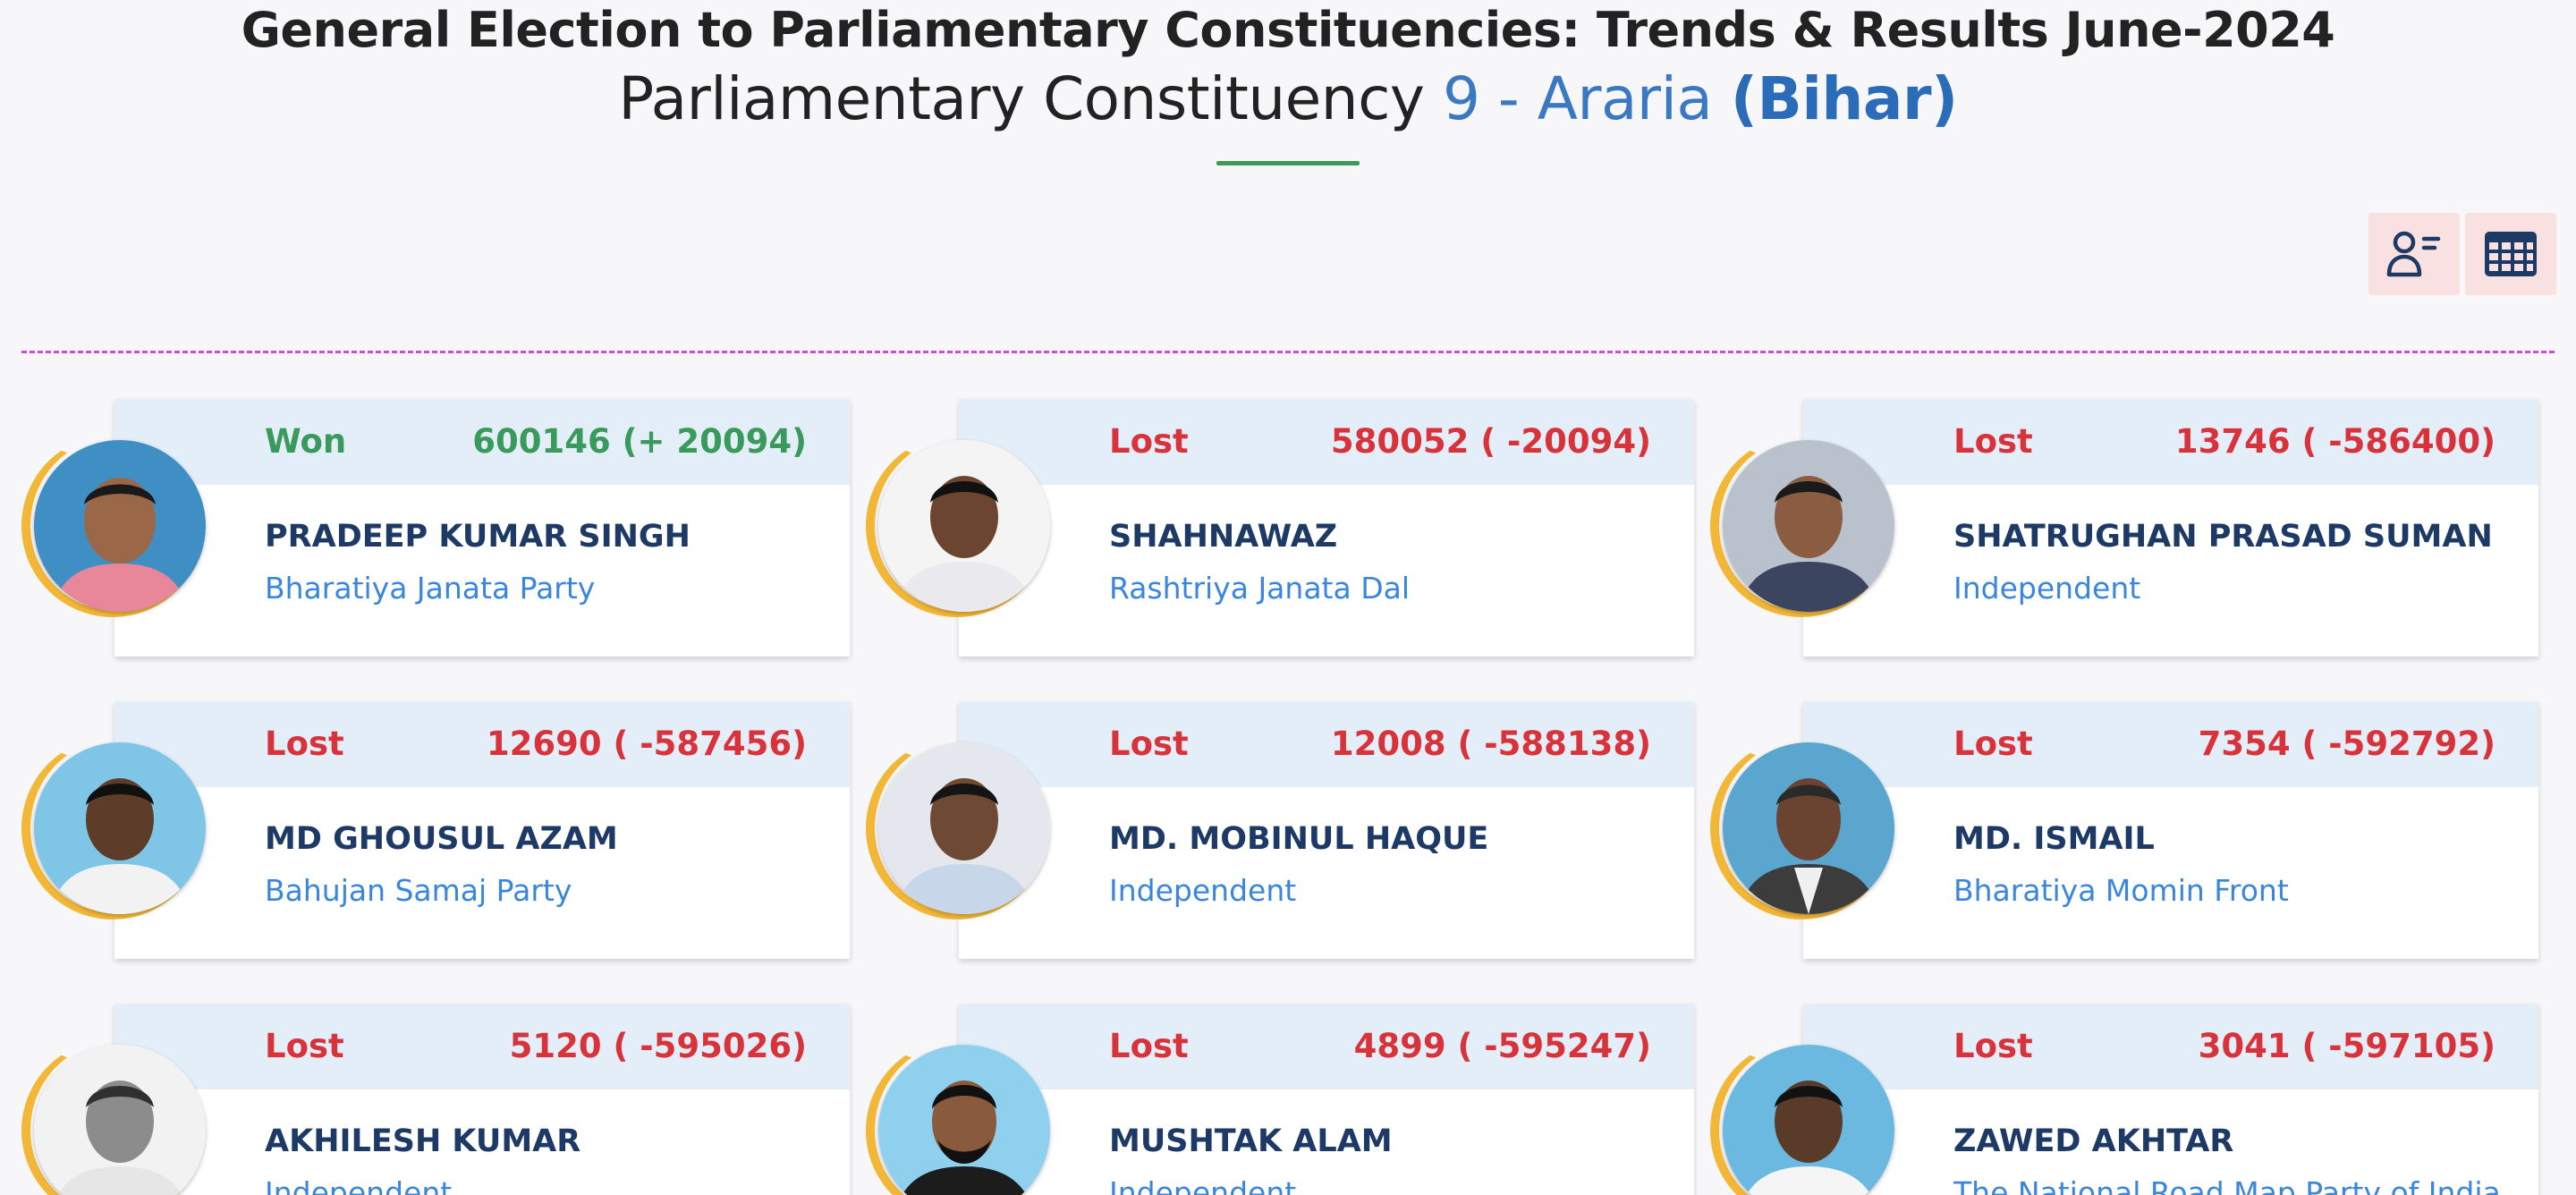 This screenshot has width=2576, height=1195. Describe the element at coordinates (658, 1046) in the screenshot. I see `vote-count: 5120 ( -595026)` at that location.